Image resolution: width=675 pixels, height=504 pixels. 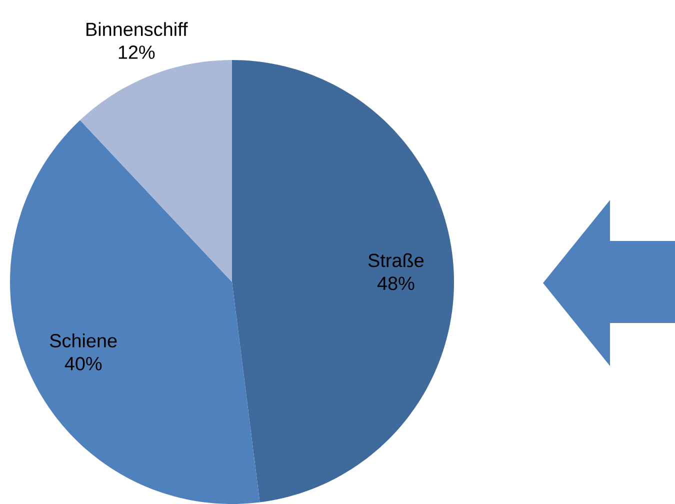 What do you see at coordinates (396, 260) in the screenshot?
I see `slice-label: Straße` at bounding box center [396, 260].